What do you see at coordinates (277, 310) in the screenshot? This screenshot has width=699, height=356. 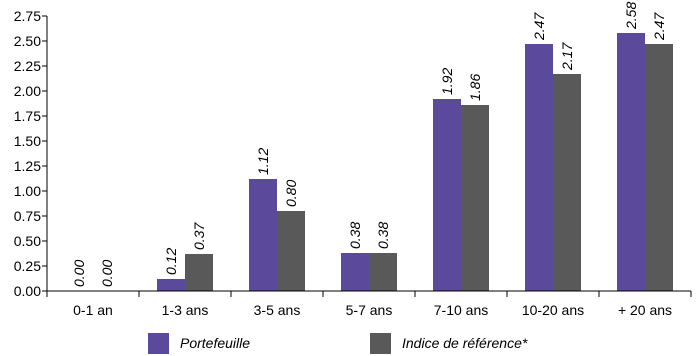 I see `x-tick-label: 3-5 ans` at bounding box center [277, 310].